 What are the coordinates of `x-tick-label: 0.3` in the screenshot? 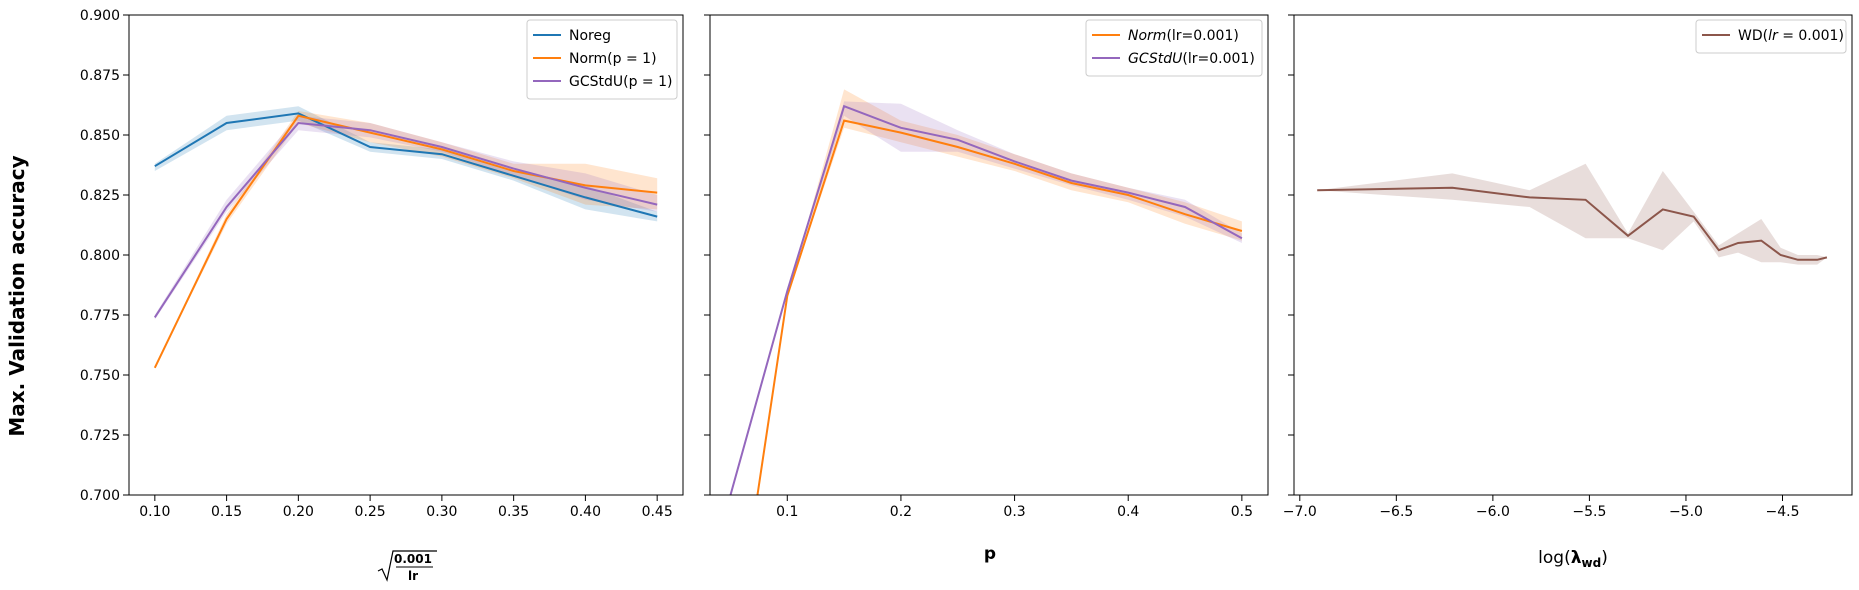 It's located at (1014, 512).